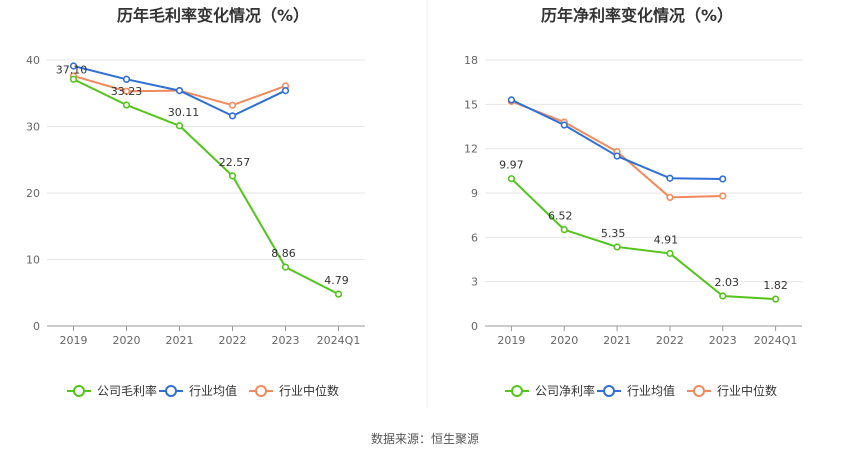 Image resolution: width=850 pixels, height=459 pixels. Describe the element at coordinates (33, 127) in the screenshot. I see `y-tick-label: 30` at that location.